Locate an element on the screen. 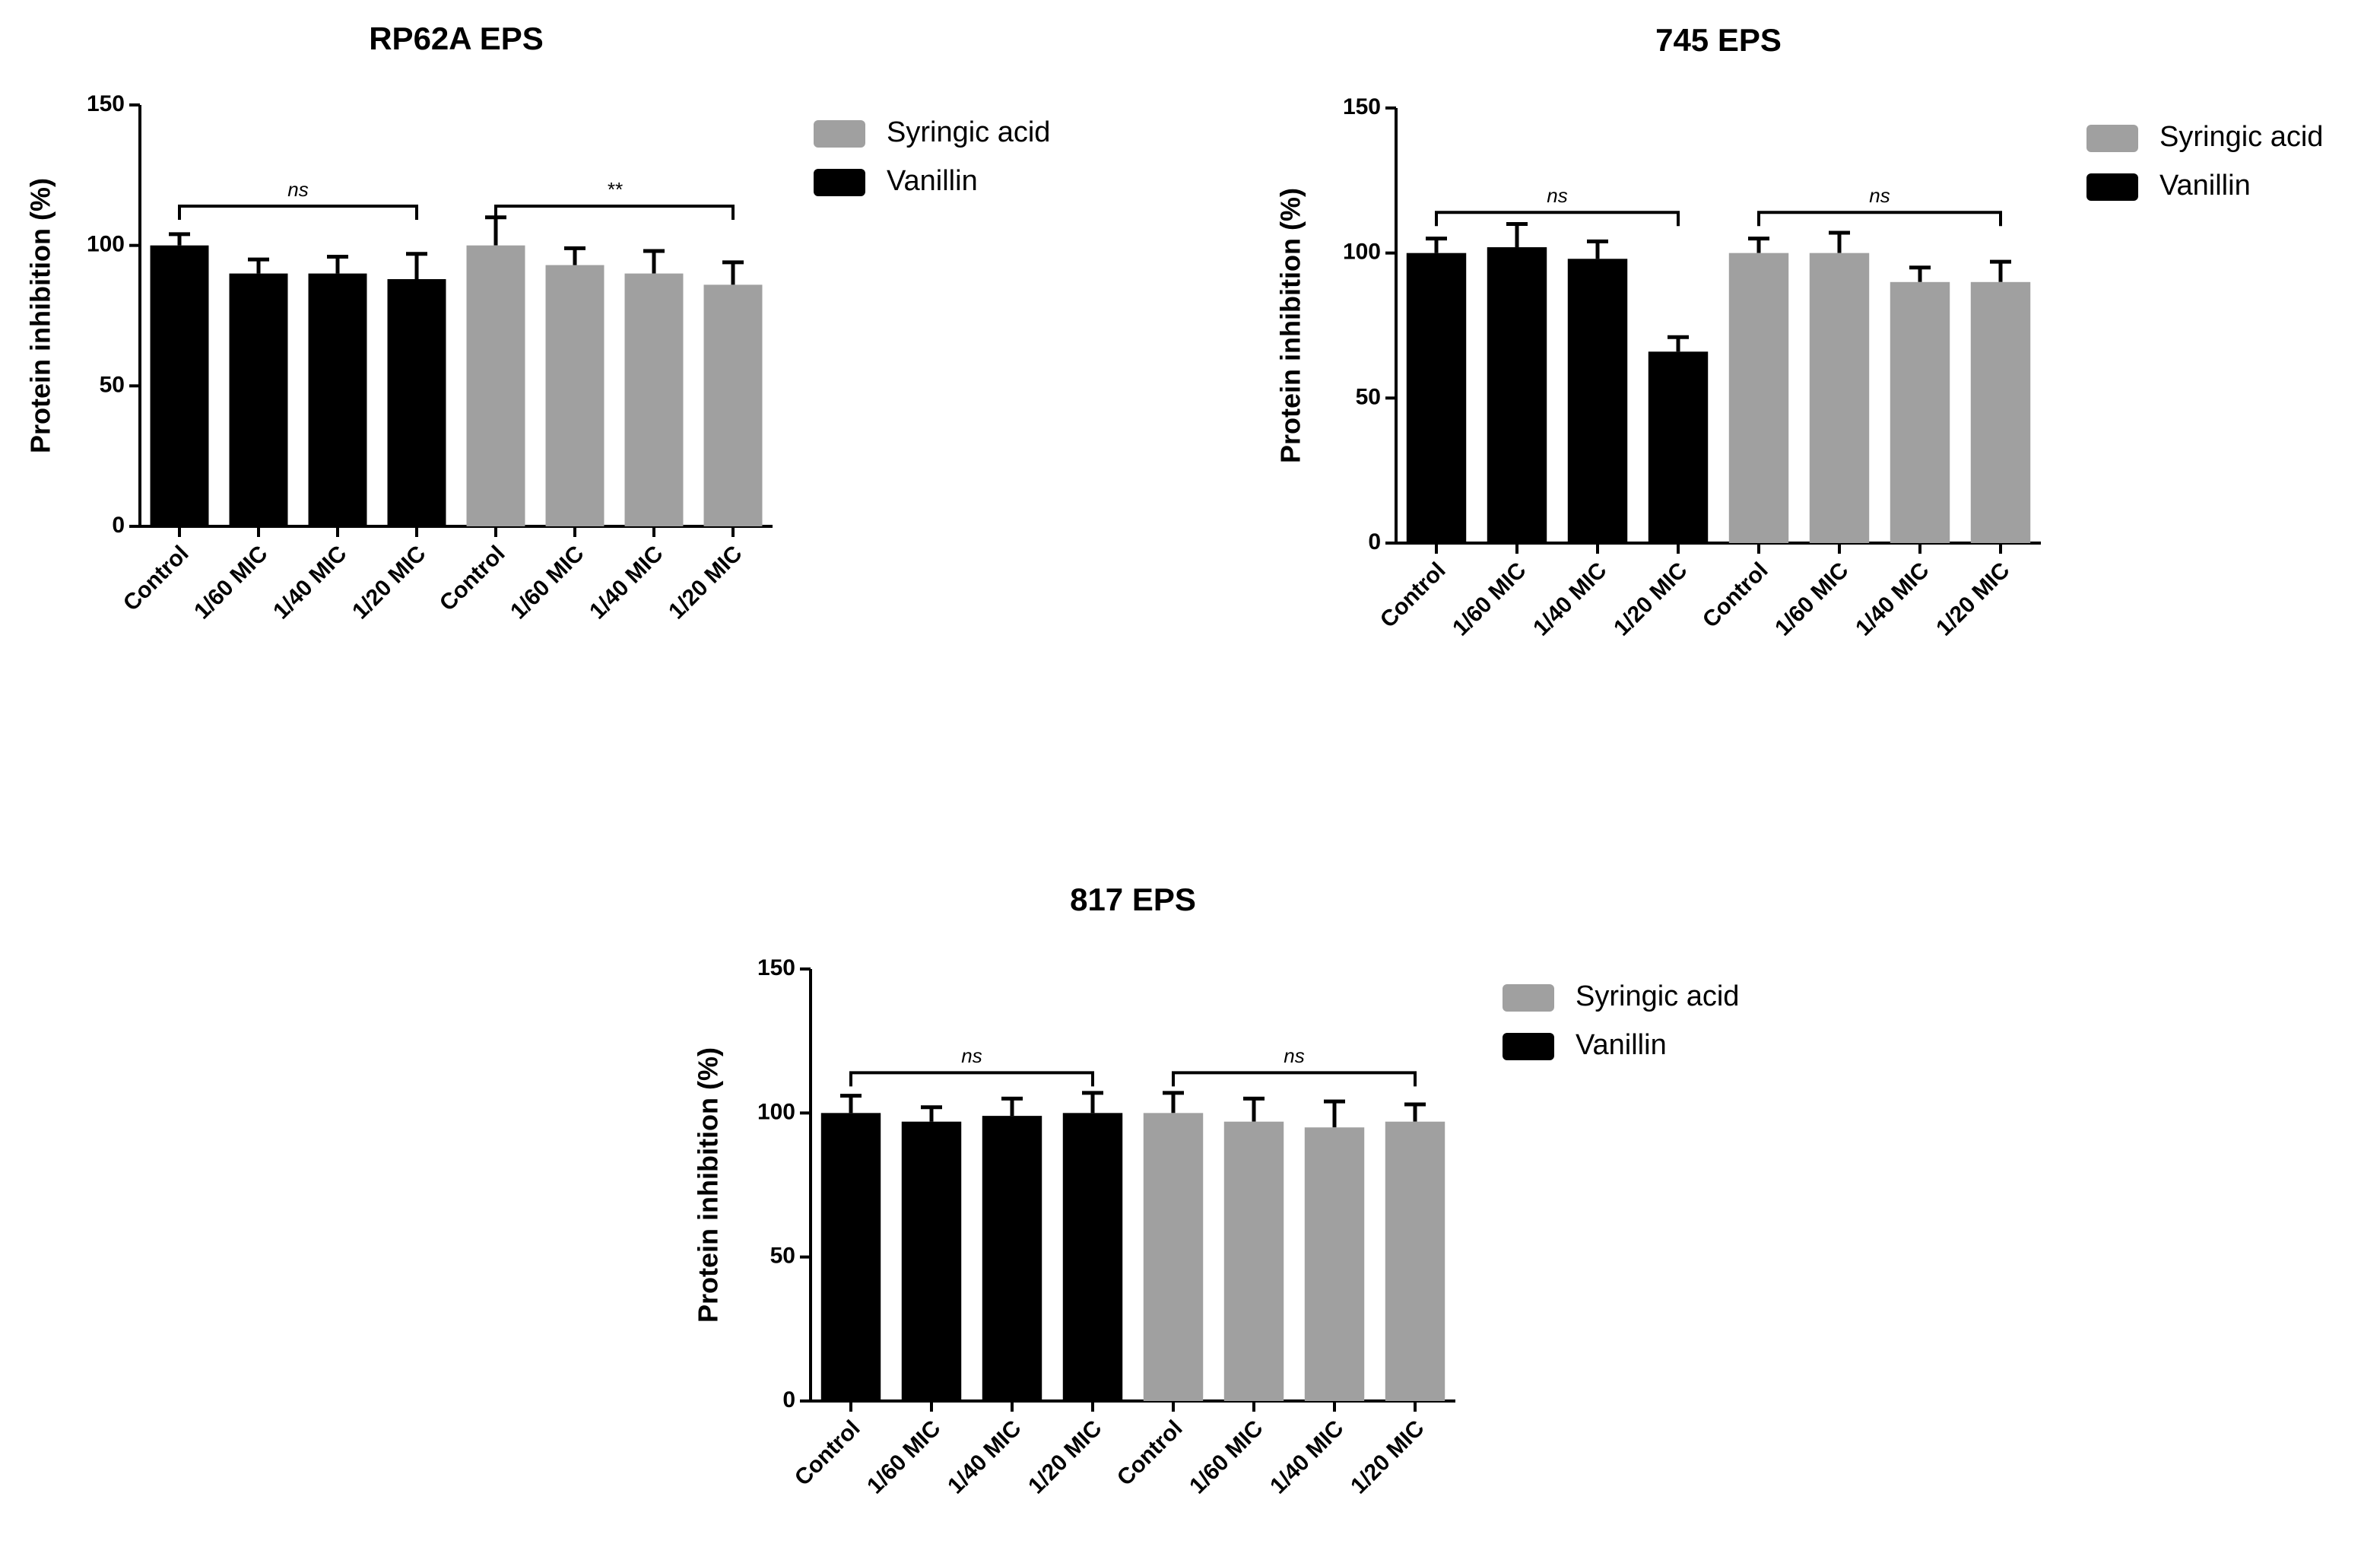 The image size is (2380, 1544). chart-title: 745 EPS is located at coordinates (1719, 40).